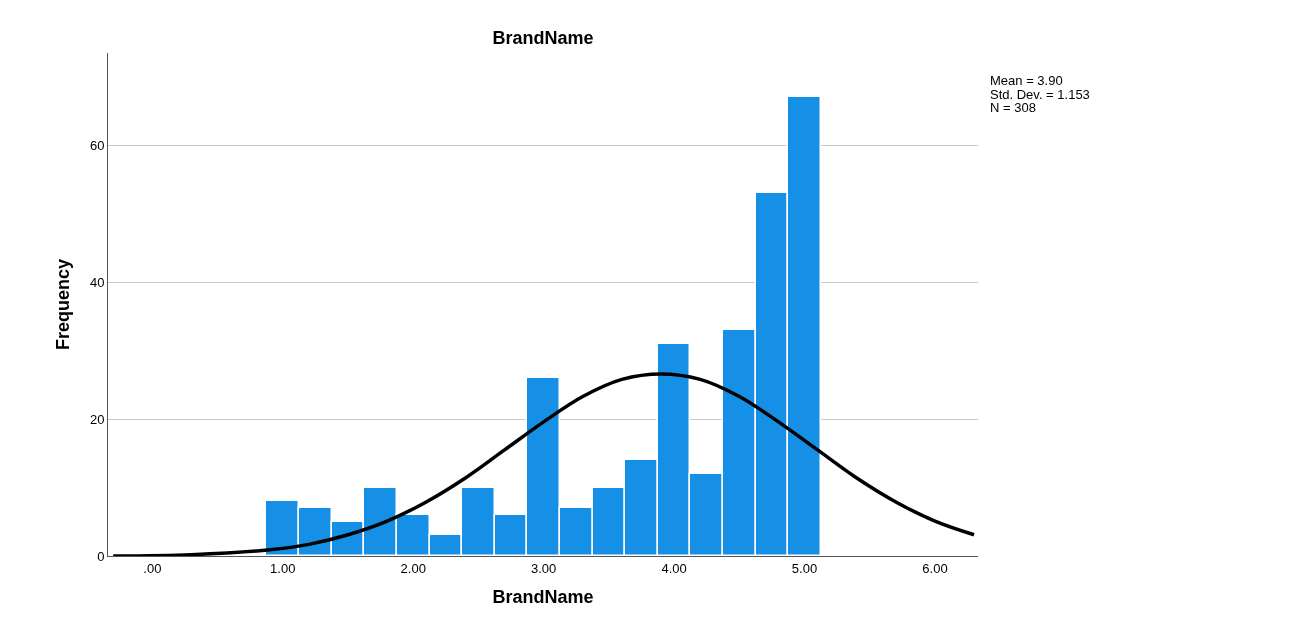 The height and width of the screenshot is (634, 1304). Describe the element at coordinates (413, 568) in the screenshot. I see `x-tick-label: 2.00` at that location.